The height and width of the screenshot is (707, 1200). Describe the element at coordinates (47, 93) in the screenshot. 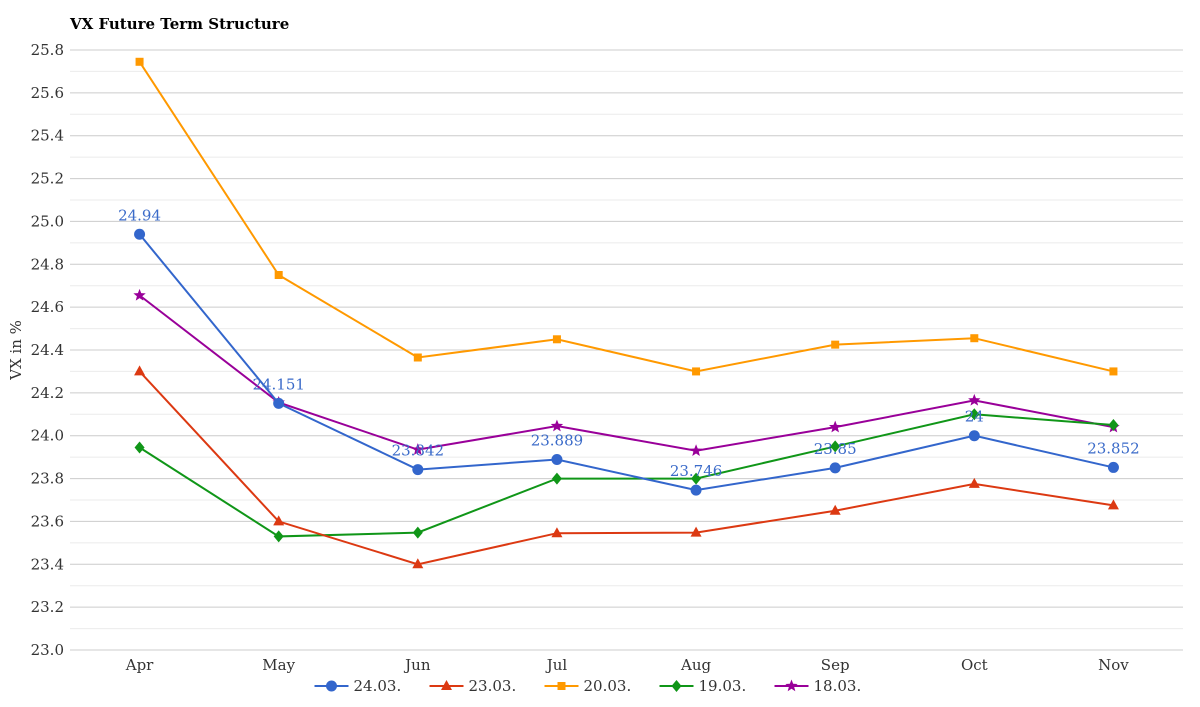

I see `y-tick-label: 25.6` at that location.